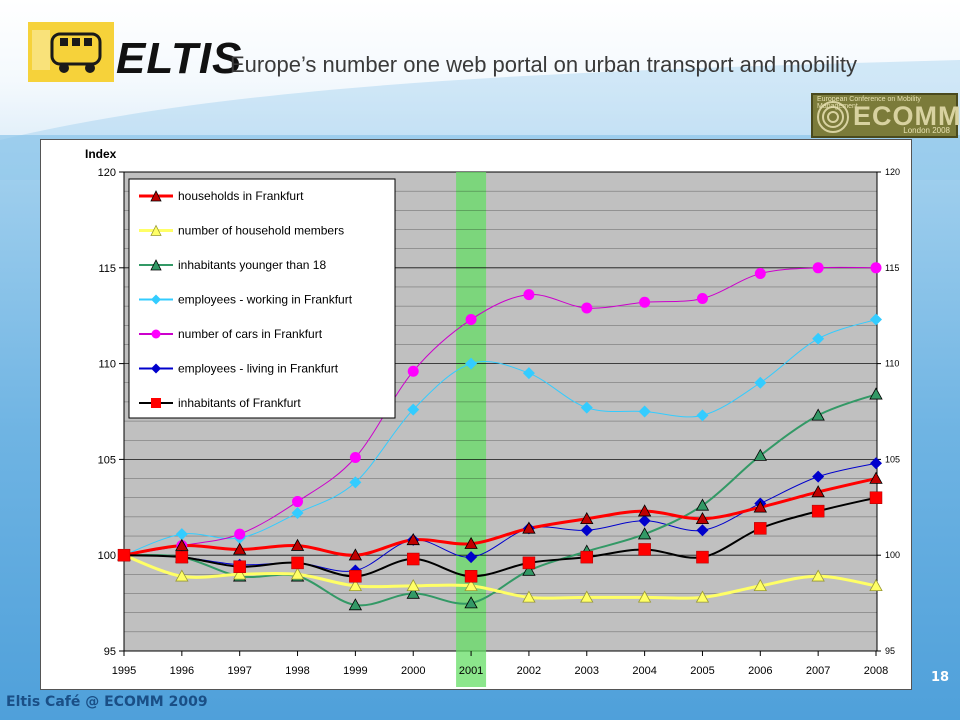  I want to click on y-tick-label: 95, so click(110, 652).